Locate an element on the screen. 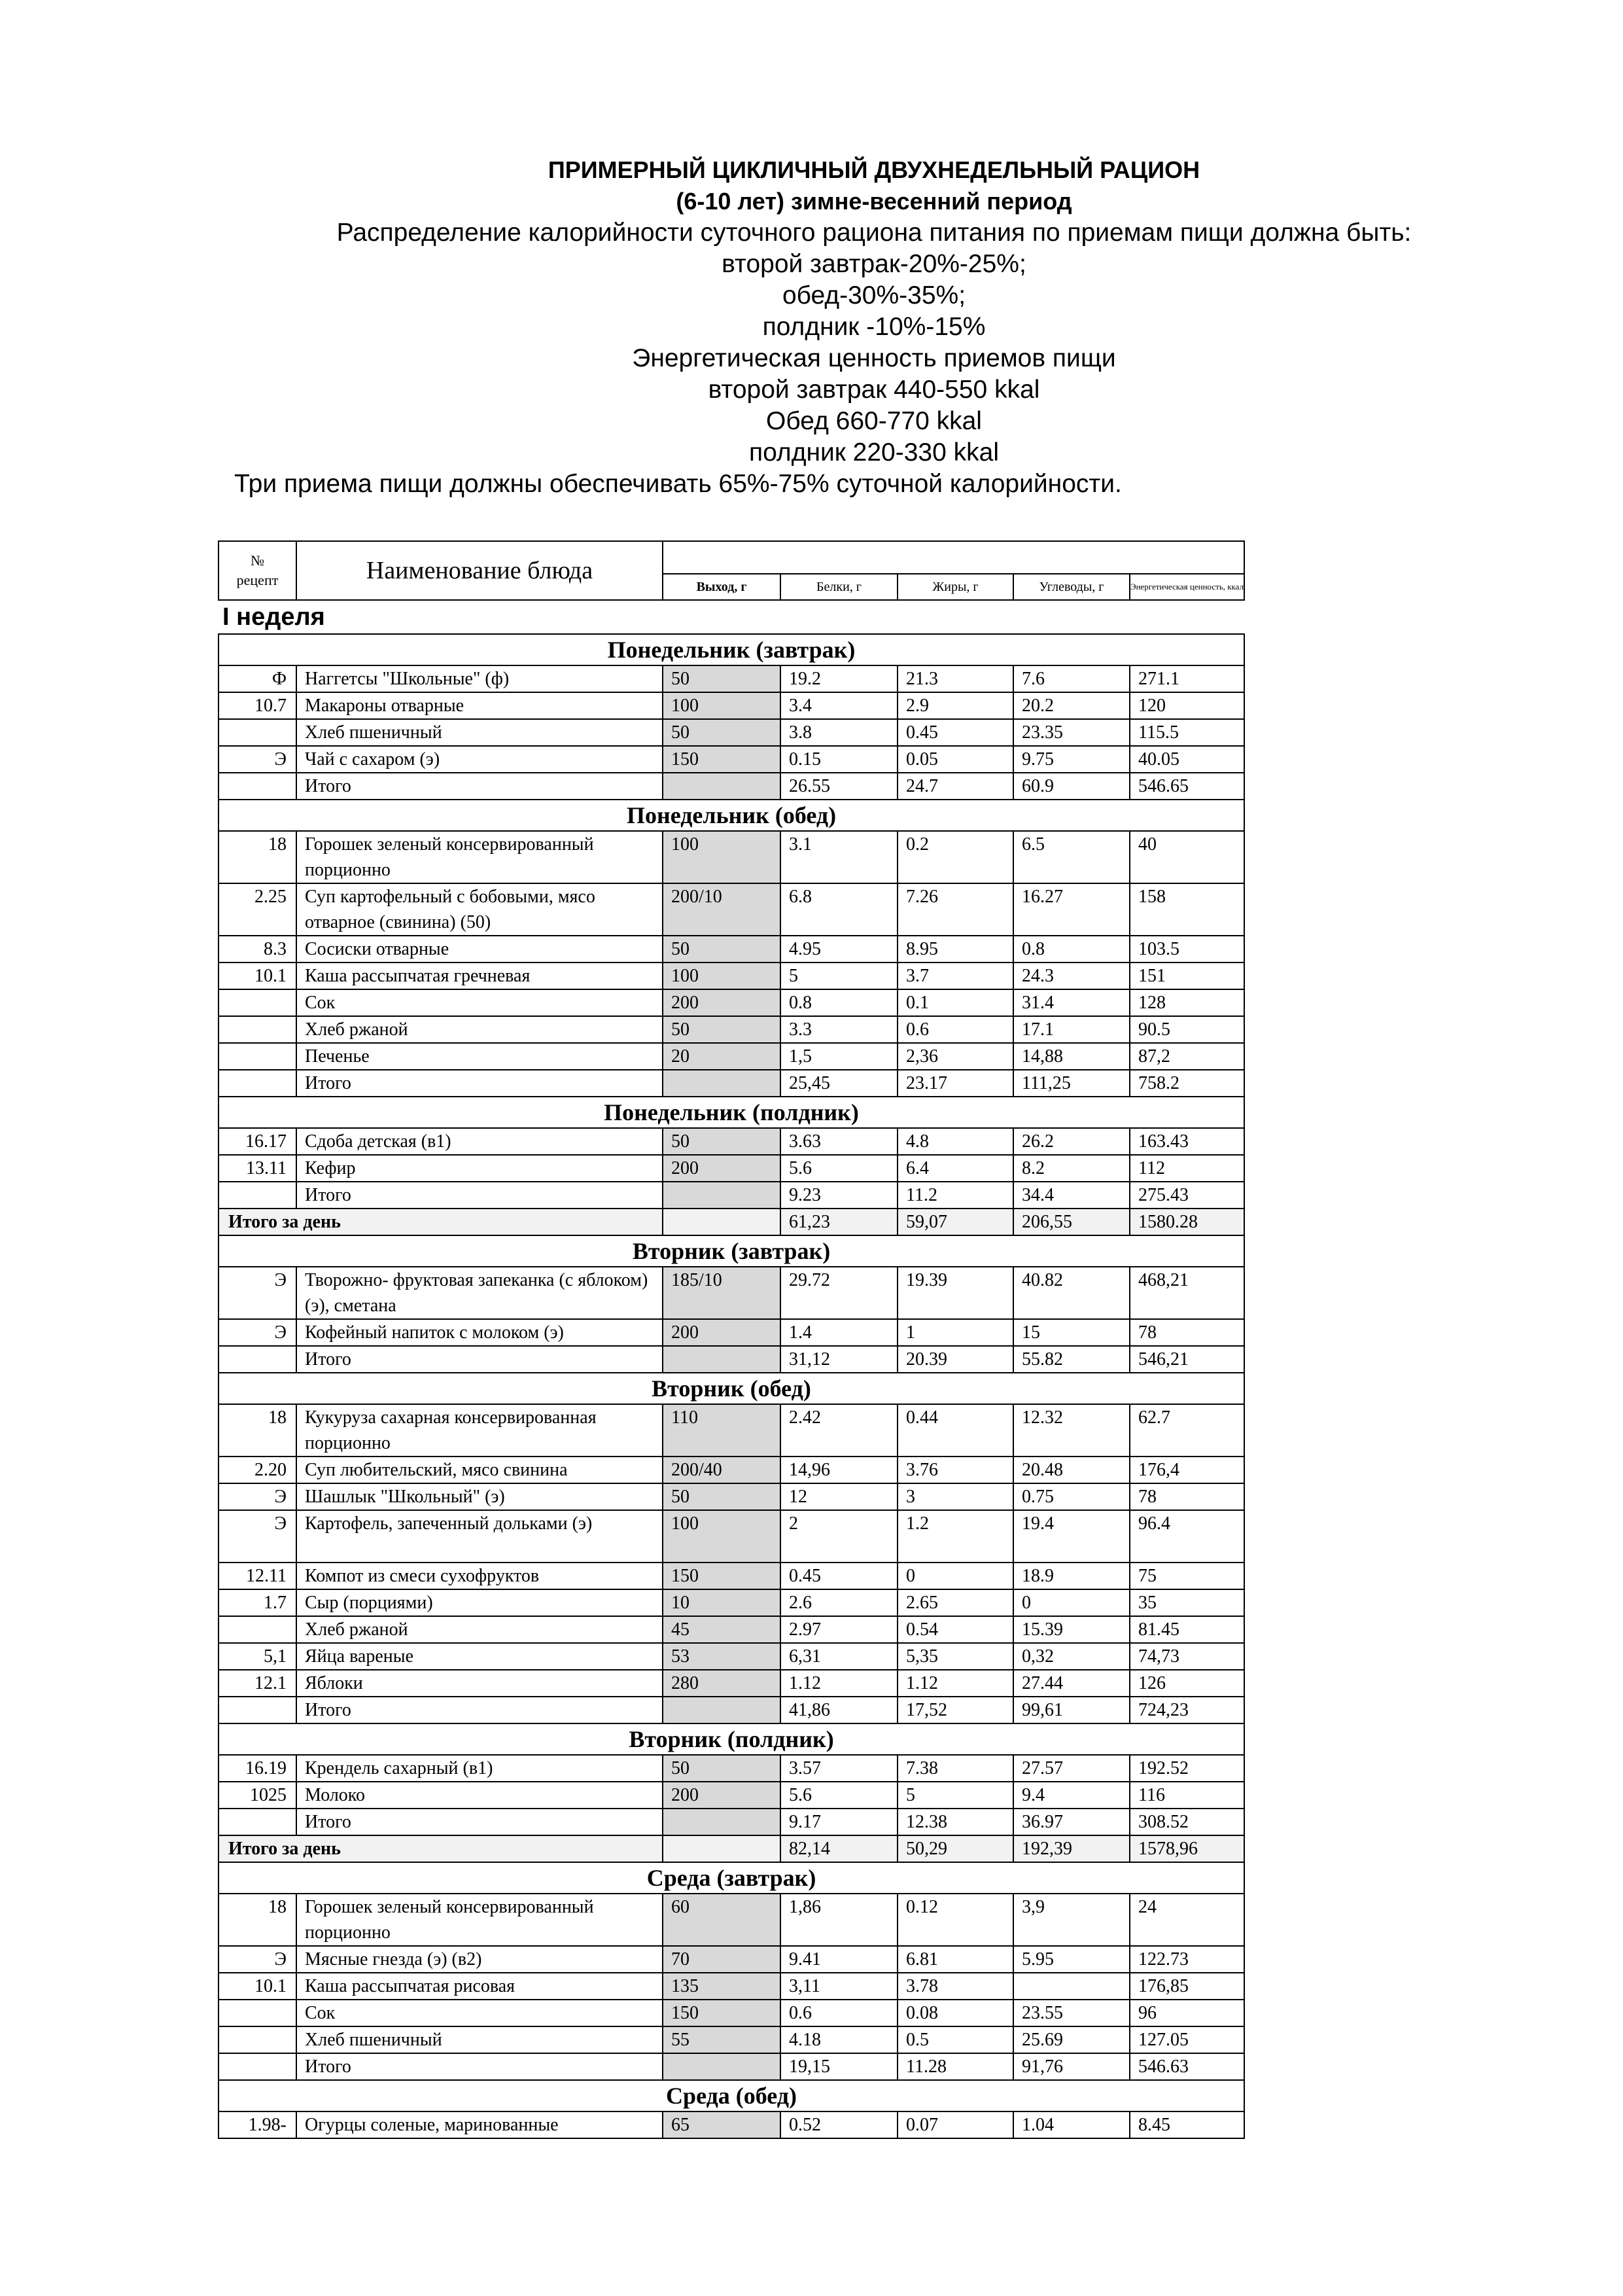 This screenshot has width=1623, height=2296. dish-name-cell: Яйца вареные is located at coordinates (480, 1656).